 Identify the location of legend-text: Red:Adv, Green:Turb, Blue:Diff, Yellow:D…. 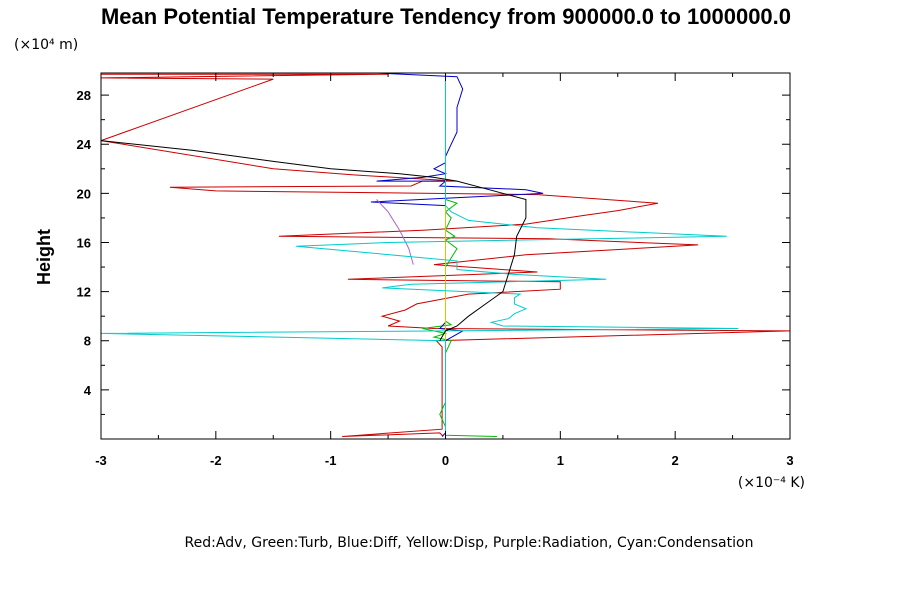
(469, 543).